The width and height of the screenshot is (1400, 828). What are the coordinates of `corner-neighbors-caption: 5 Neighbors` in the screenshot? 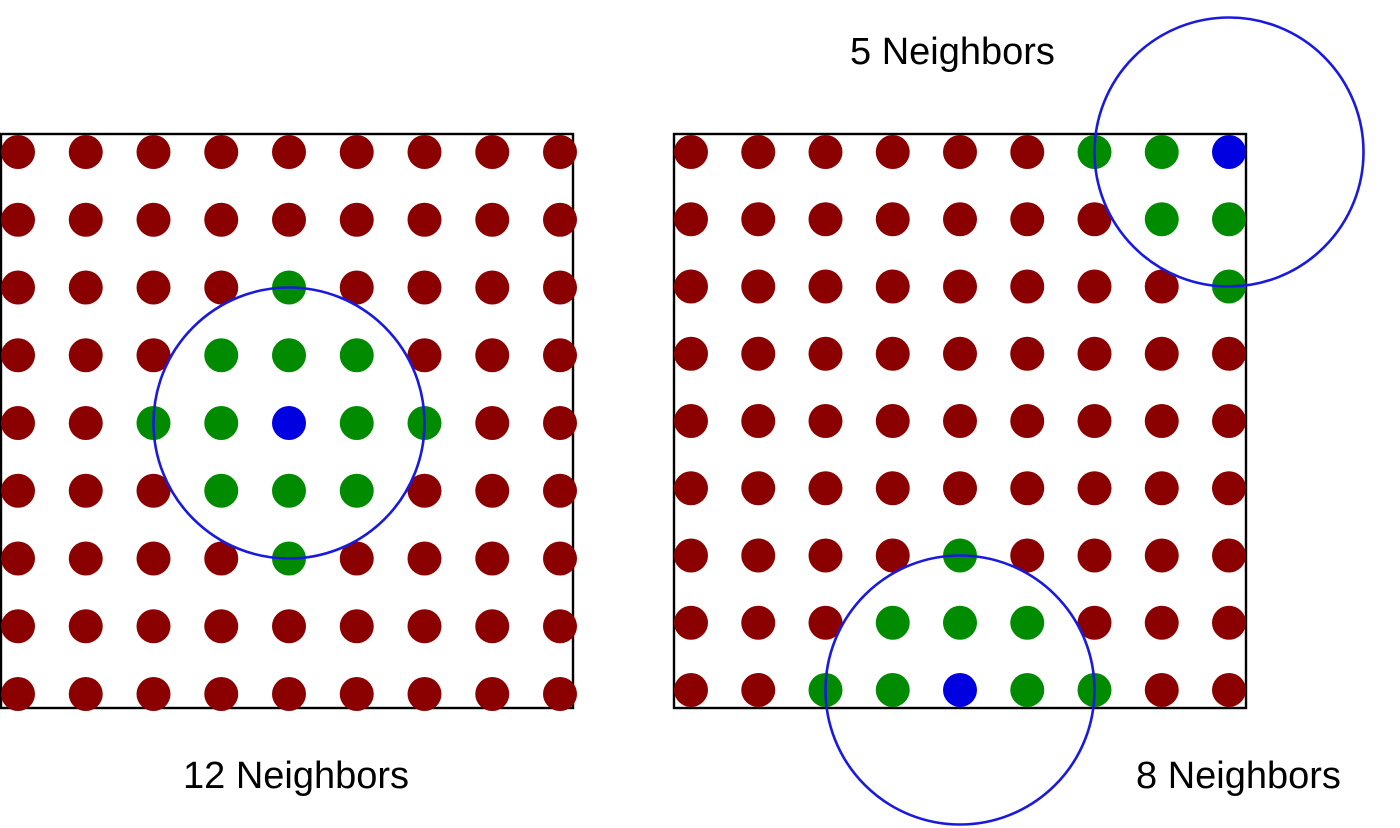 It's located at (952, 52).